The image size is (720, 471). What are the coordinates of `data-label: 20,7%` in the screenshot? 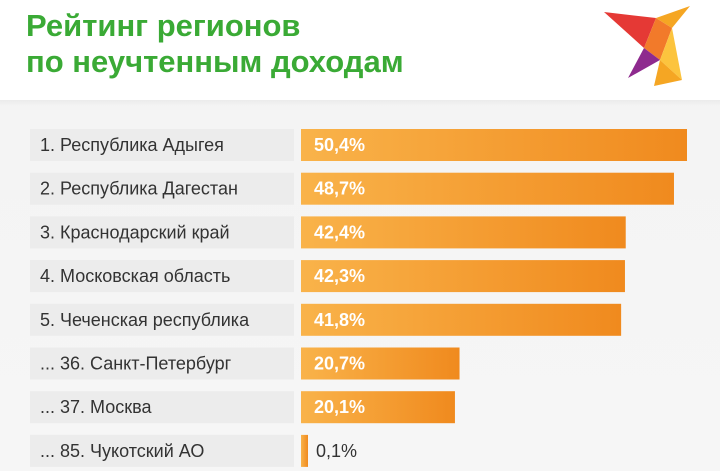 It's located at (339, 364).